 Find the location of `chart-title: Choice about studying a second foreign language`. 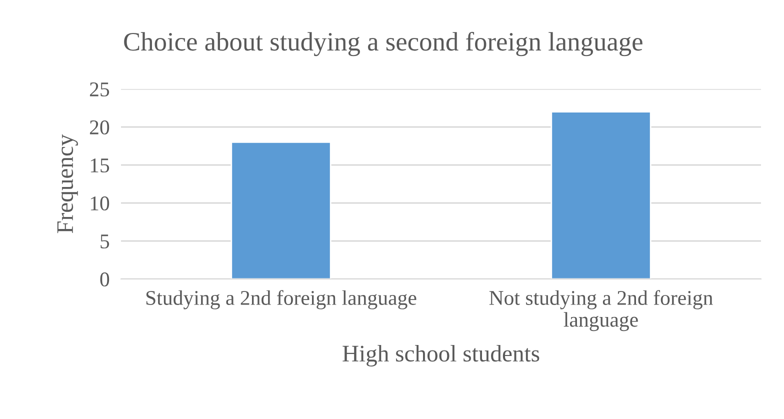

chart-title: Choice about studying a second foreign language is located at coordinates (383, 44).